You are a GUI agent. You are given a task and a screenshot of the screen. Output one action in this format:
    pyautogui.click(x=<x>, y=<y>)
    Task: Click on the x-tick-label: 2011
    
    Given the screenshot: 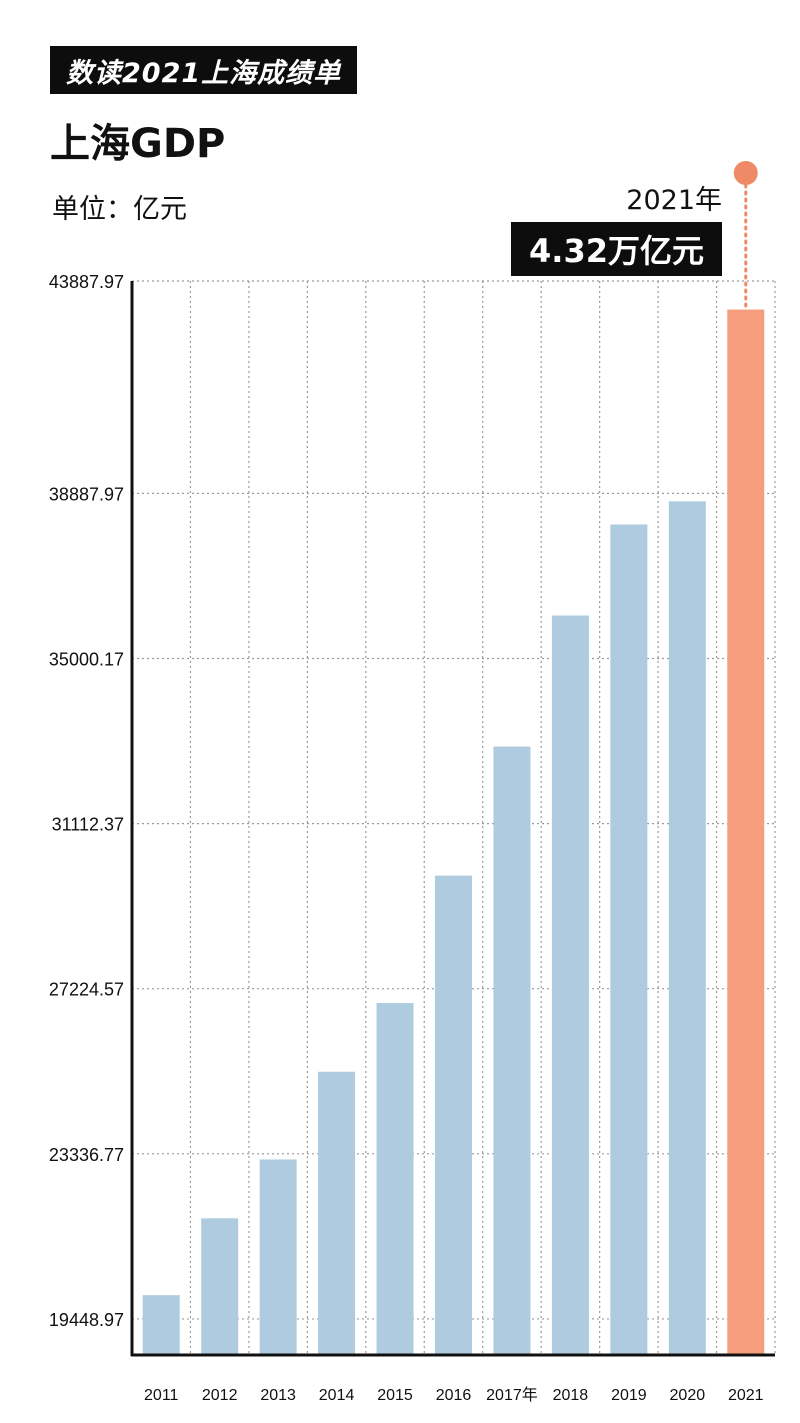 What is the action you would take?
    pyautogui.click(x=161, y=1395)
    